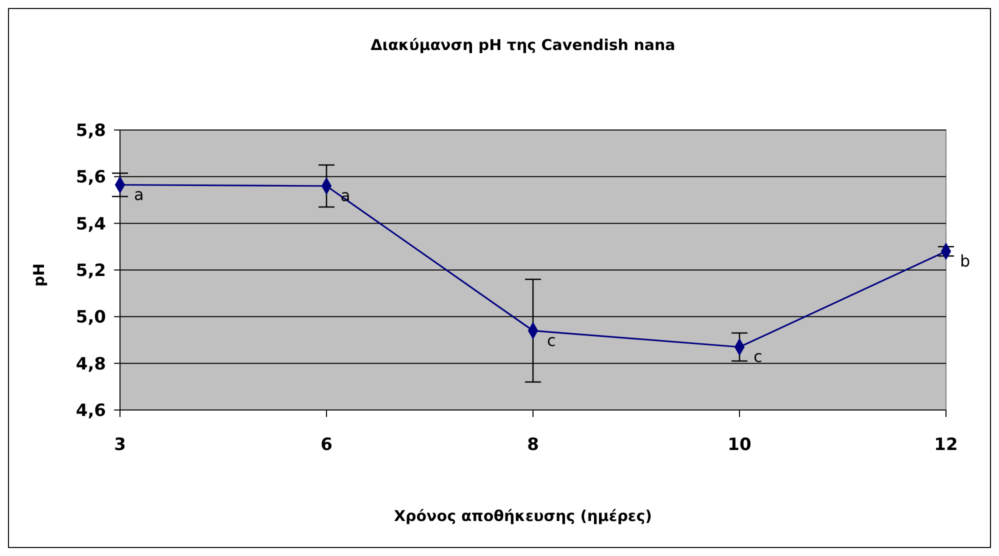  I want to click on y-tick-label: 5,2, so click(91, 270).